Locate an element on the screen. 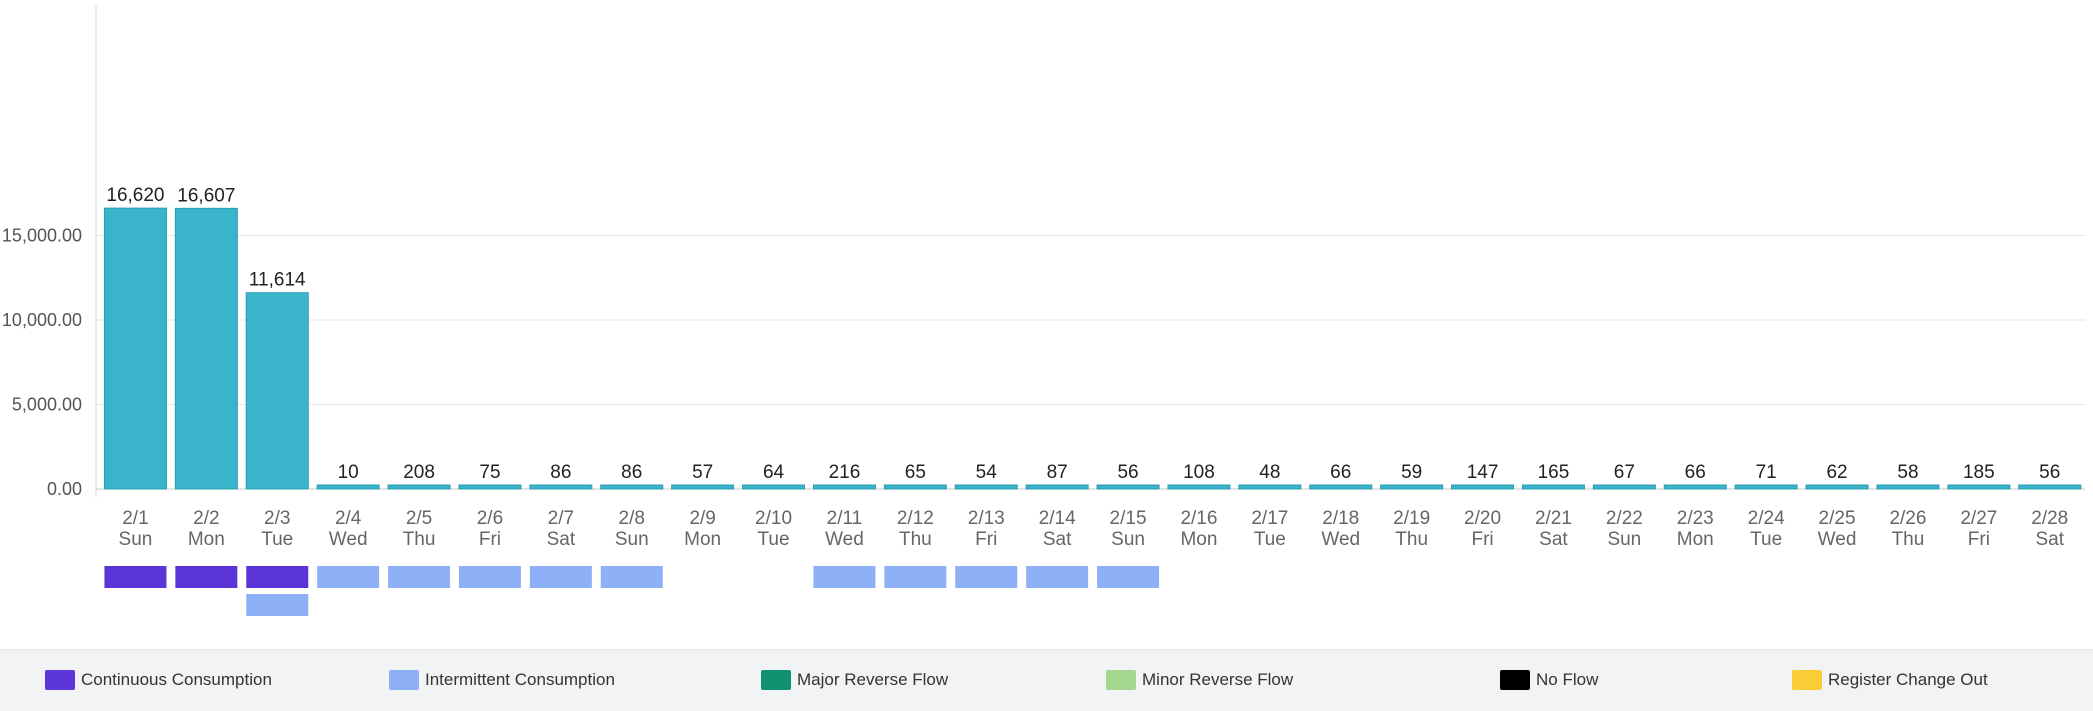 The image size is (2093, 711). x-tick-date: 2/20 is located at coordinates (1482, 518).